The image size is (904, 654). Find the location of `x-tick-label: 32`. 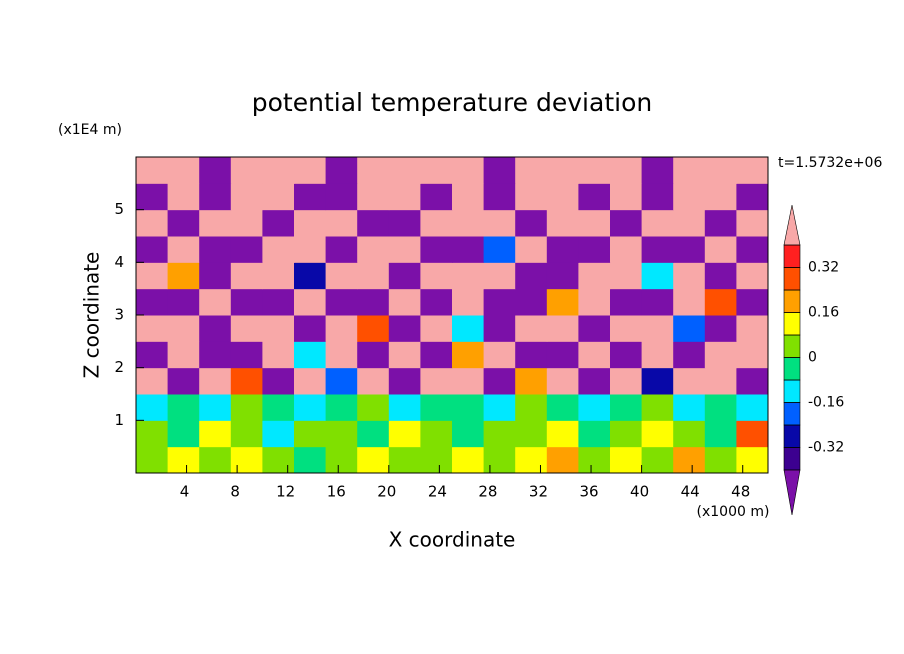

x-tick-label: 32 is located at coordinates (538, 492).